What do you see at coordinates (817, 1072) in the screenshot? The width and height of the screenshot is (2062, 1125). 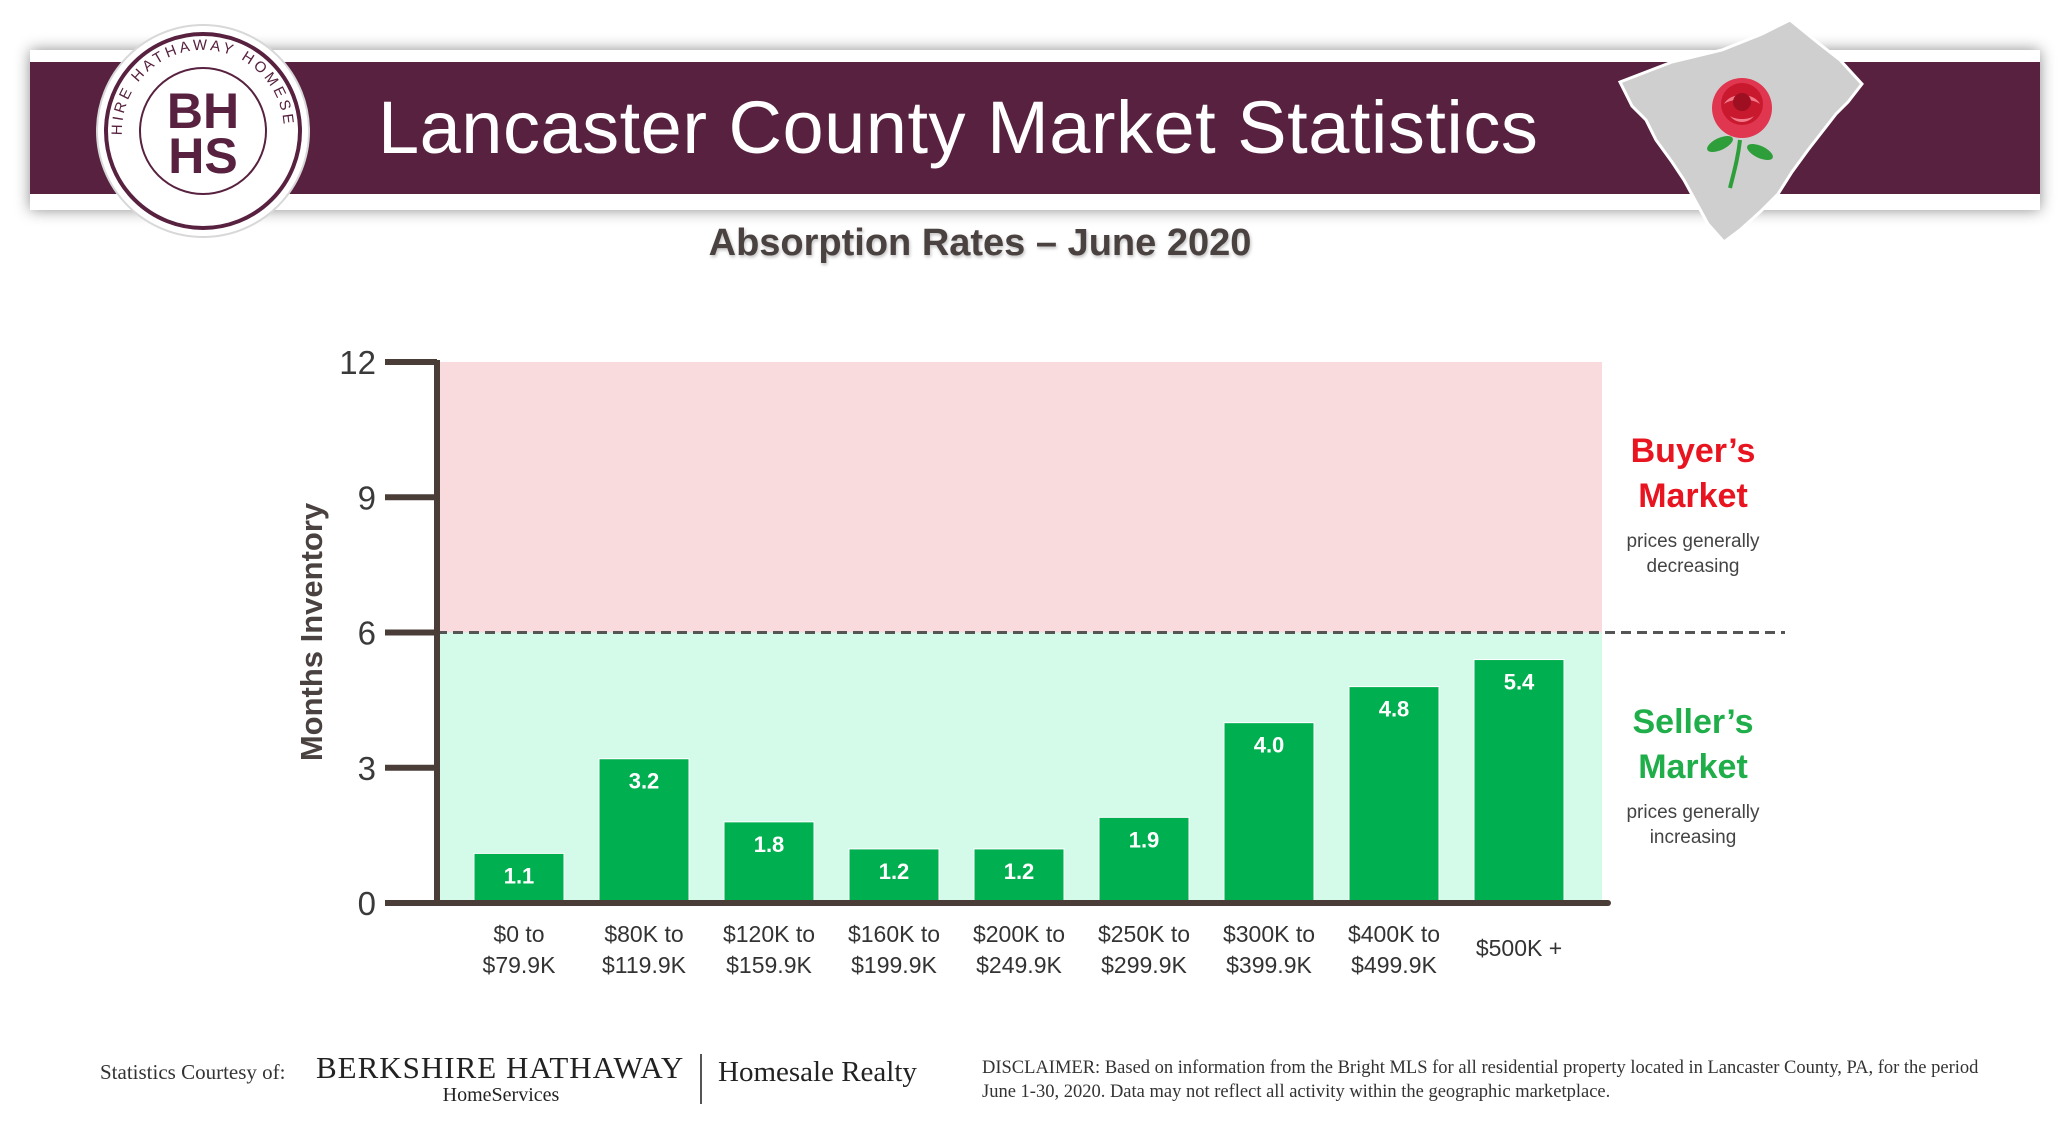 I see `footer-partner: Homesale Realty` at bounding box center [817, 1072].